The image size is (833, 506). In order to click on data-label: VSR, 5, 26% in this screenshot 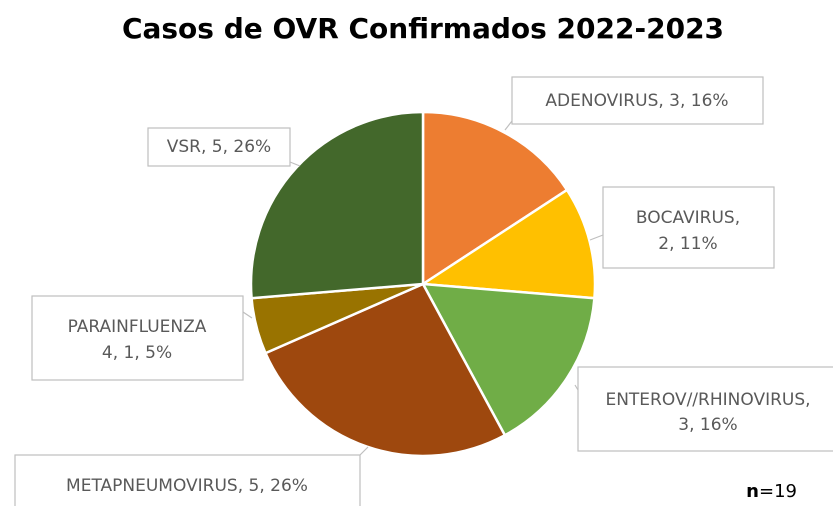, I will do `click(219, 147)`.